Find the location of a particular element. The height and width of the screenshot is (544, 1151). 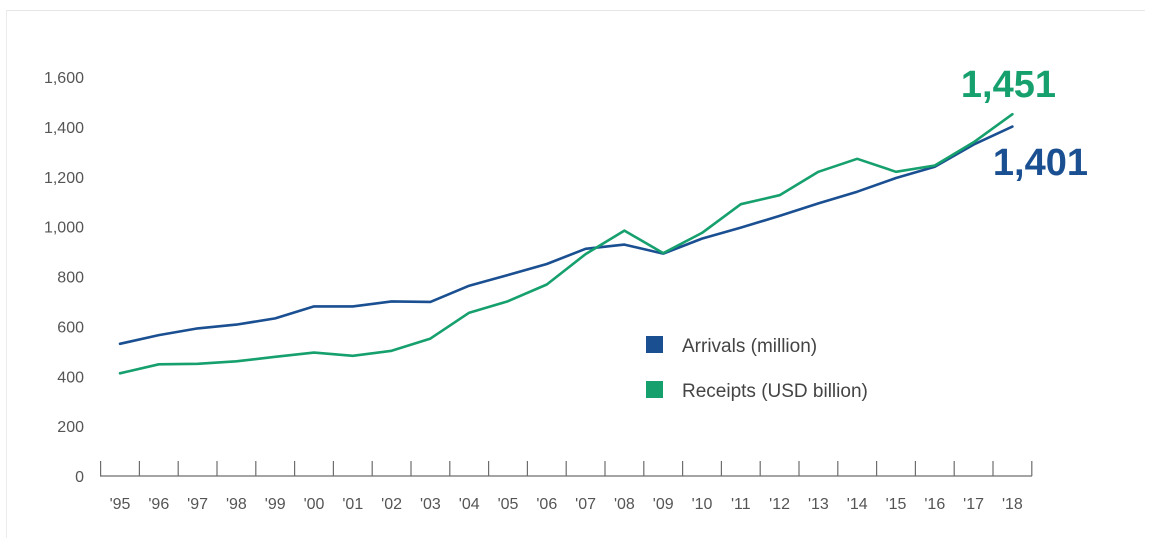

x-tick-label: '02 is located at coordinates (391, 504).